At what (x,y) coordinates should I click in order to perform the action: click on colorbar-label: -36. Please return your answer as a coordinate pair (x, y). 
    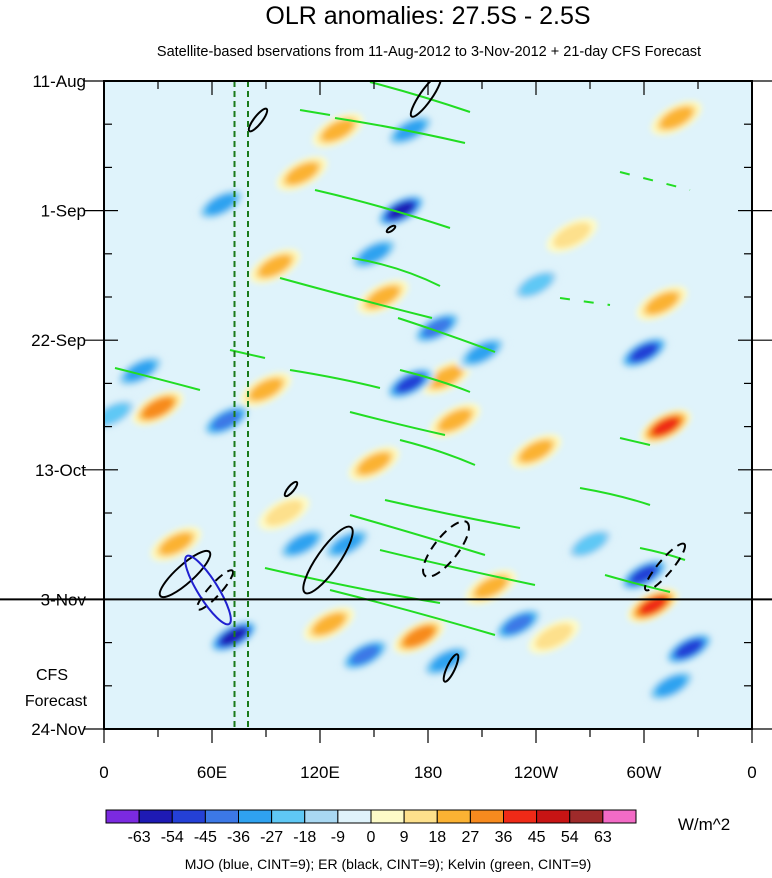
    Looking at the image, I should click on (238, 837).